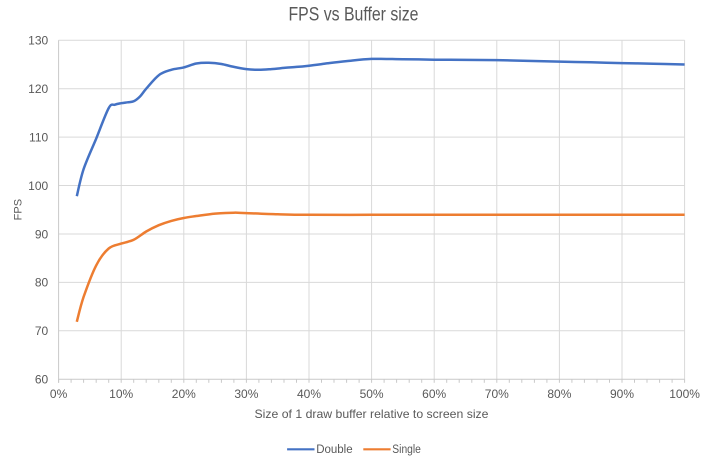 Image resolution: width=710 pixels, height=471 pixels. Describe the element at coordinates (497, 394) in the screenshot. I see `svg-text: 70%` at that location.